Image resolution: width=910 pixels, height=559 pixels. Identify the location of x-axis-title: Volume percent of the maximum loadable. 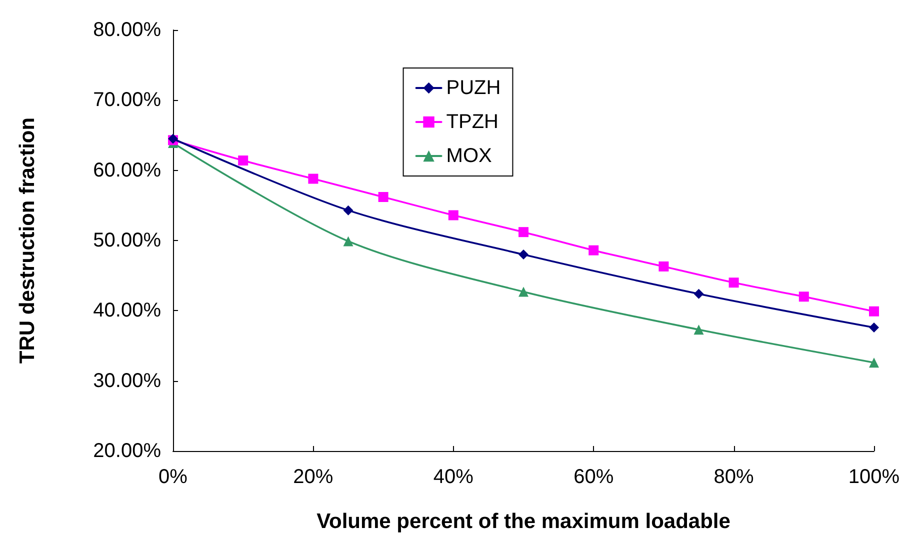
(523, 521).